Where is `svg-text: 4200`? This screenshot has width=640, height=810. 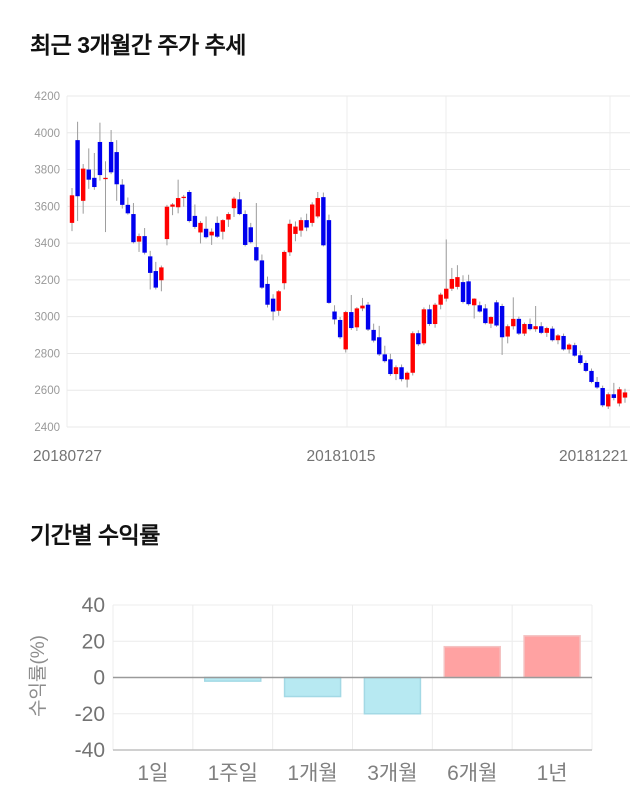 svg-text: 4200 is located at coordinates (47, 97).